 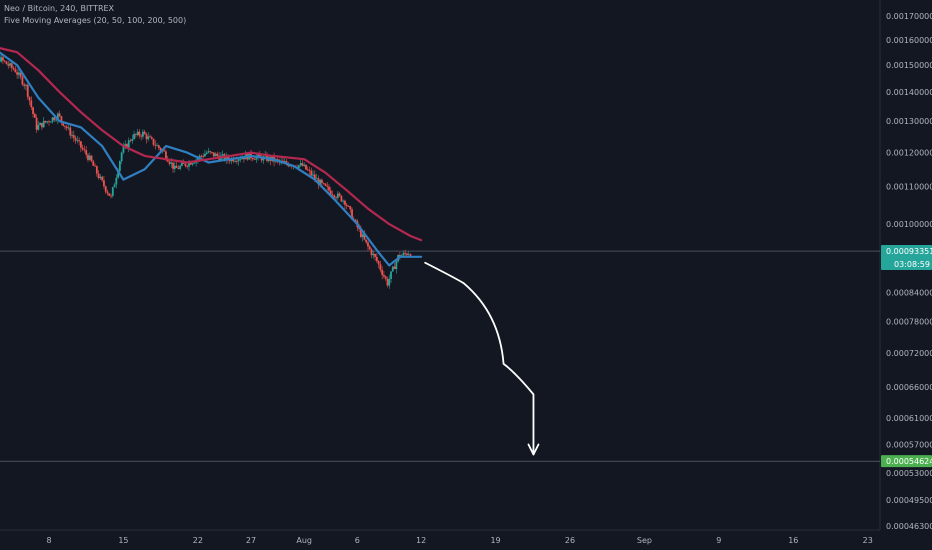 I want to click on projection-arrowhead, so click(x=533, y=449).